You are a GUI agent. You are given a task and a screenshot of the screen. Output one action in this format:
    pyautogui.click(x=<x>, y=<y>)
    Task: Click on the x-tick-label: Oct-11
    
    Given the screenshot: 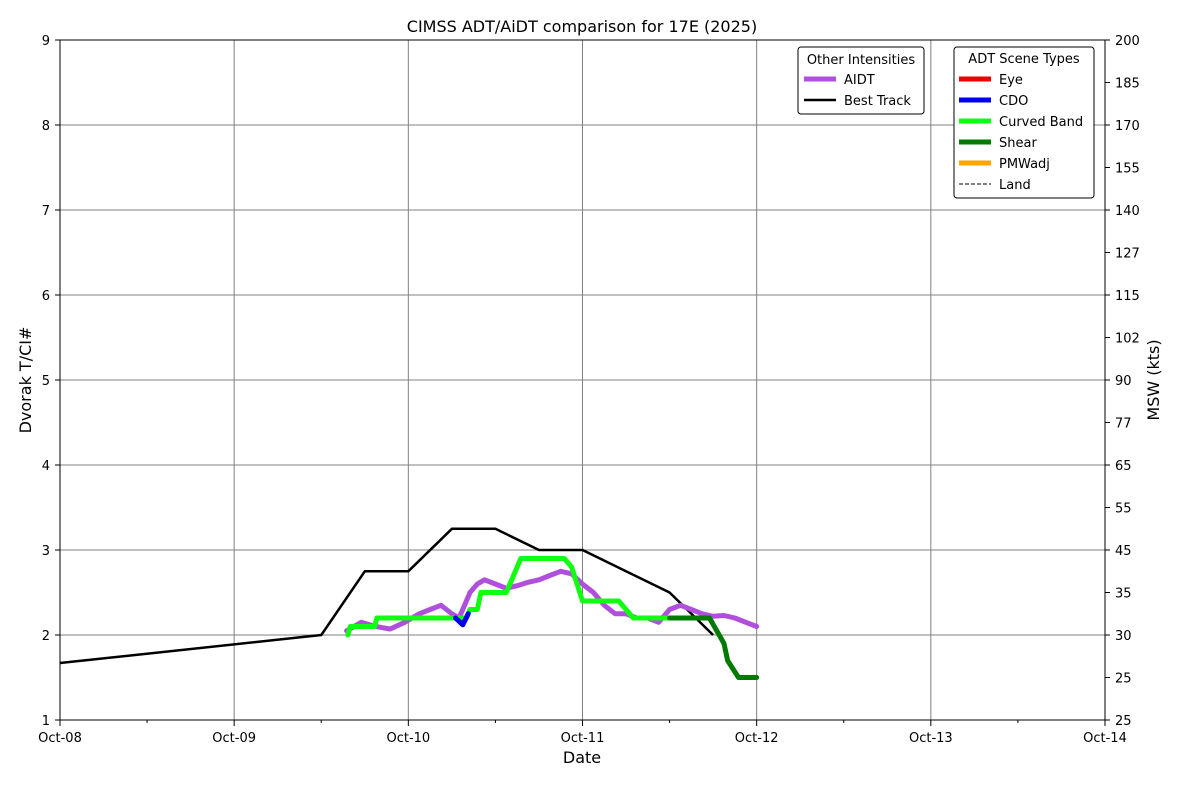 What is the action you would take?
    pyautogui.click(x=583, y=738)
    